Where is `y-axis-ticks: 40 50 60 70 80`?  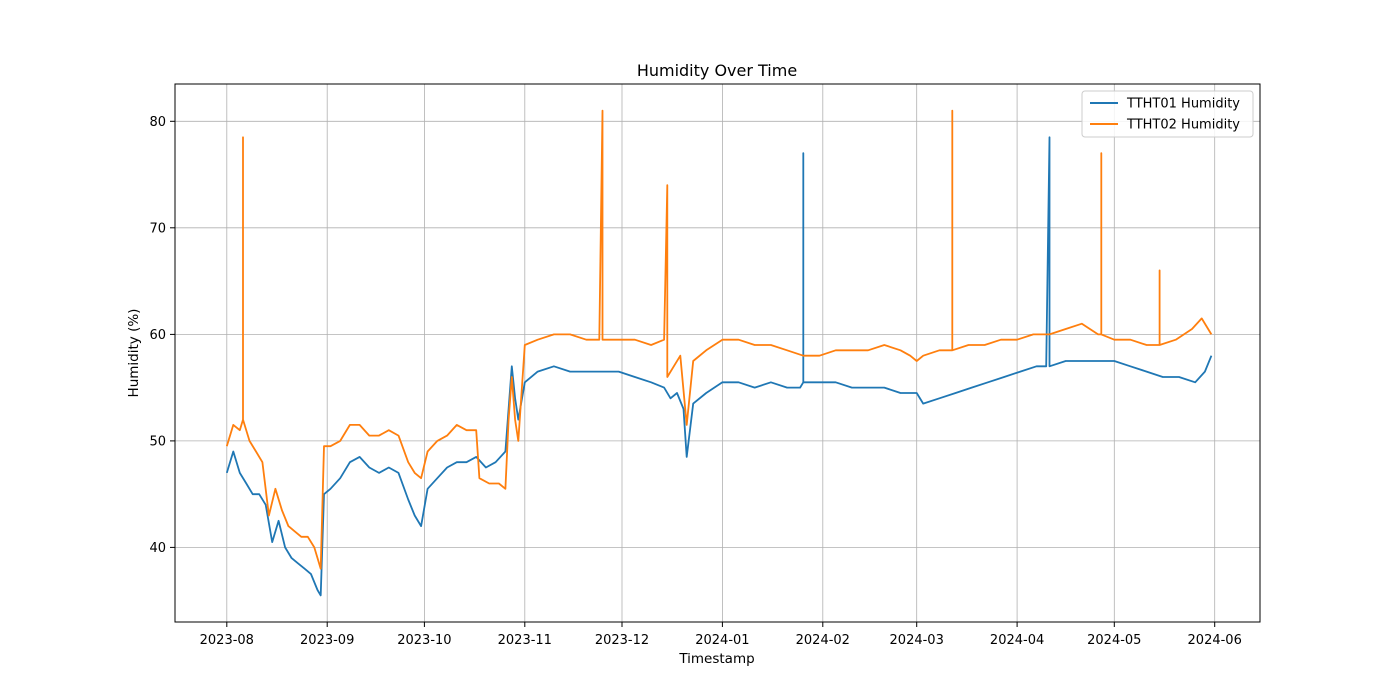
y-axis-ticks: 40 50 60 70 80 is located at coordinates (162, 335).